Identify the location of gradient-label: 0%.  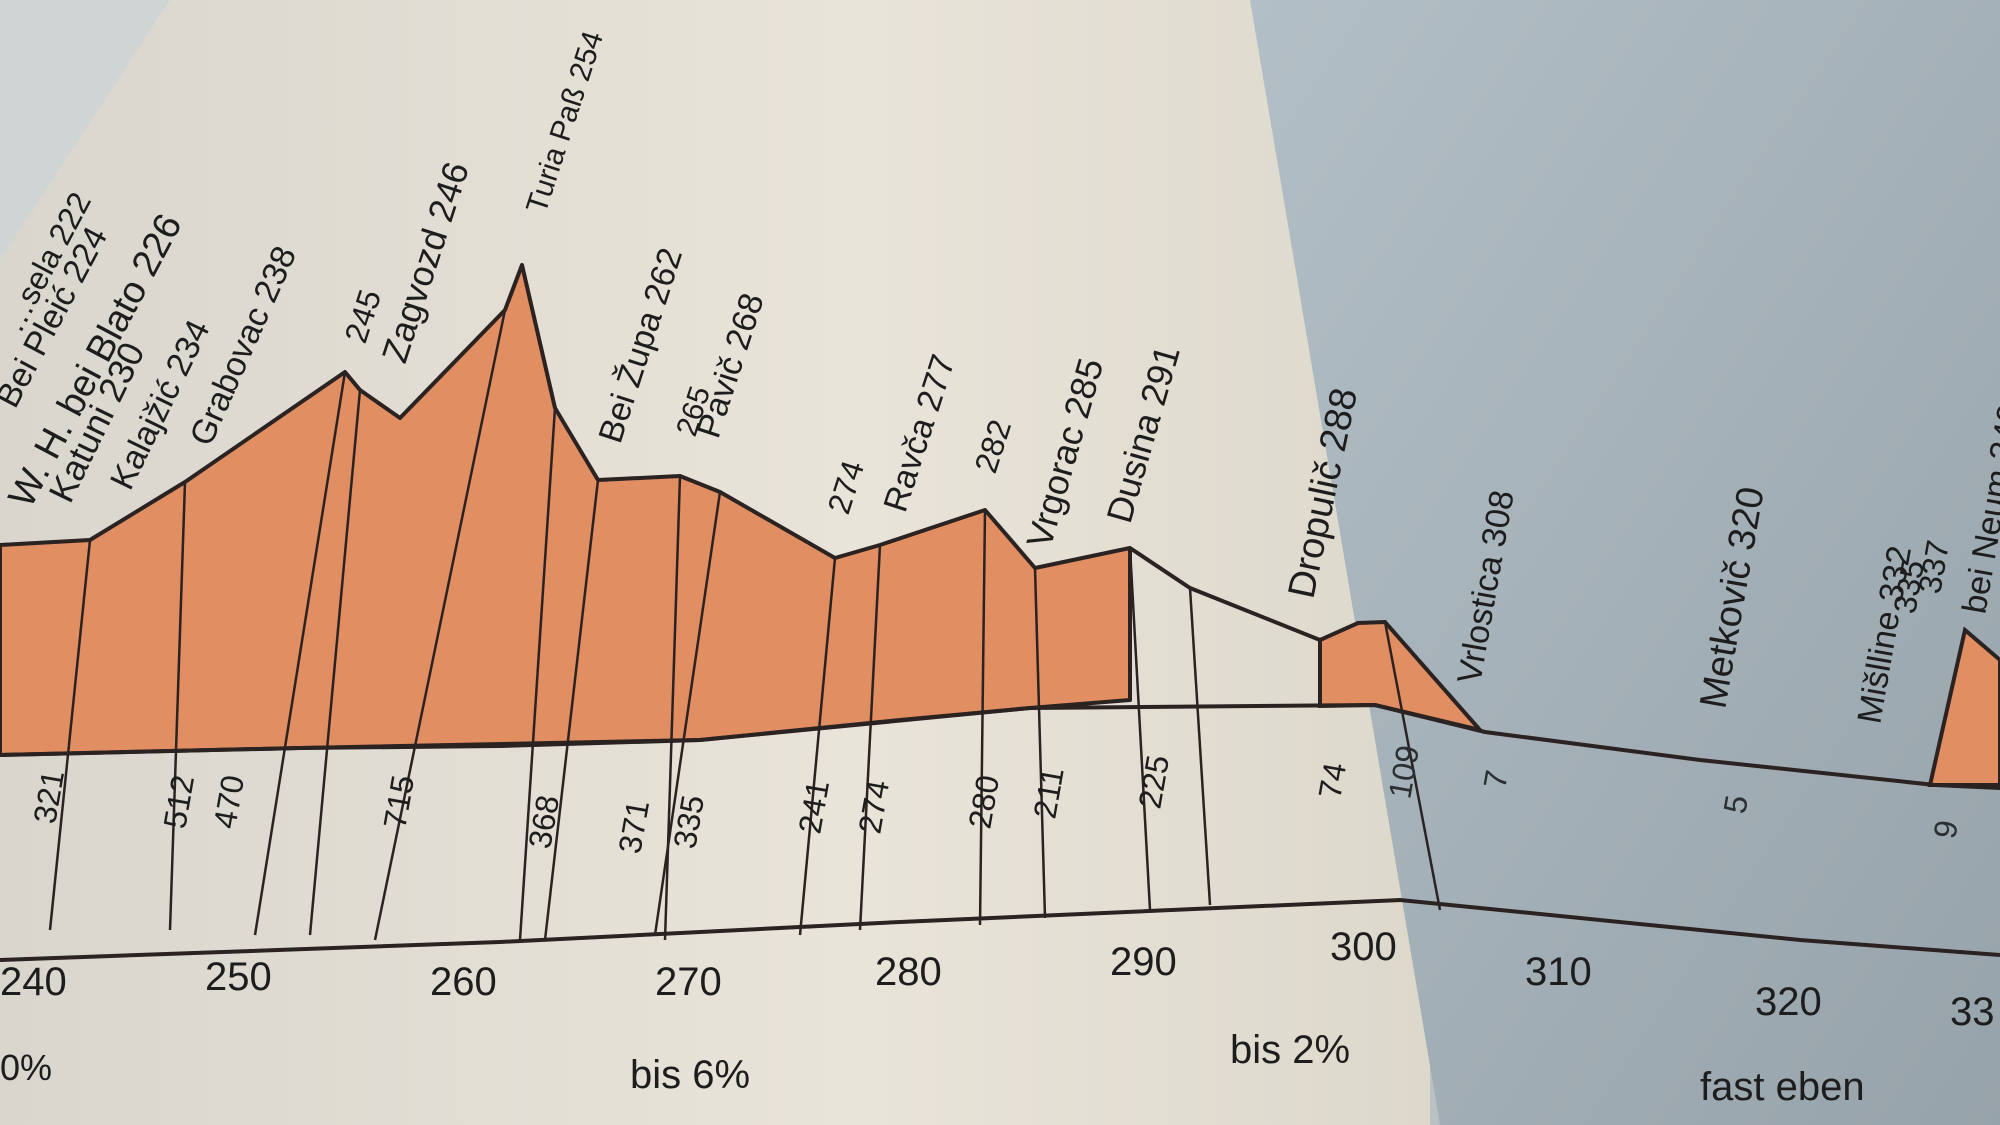
(26, 1067).